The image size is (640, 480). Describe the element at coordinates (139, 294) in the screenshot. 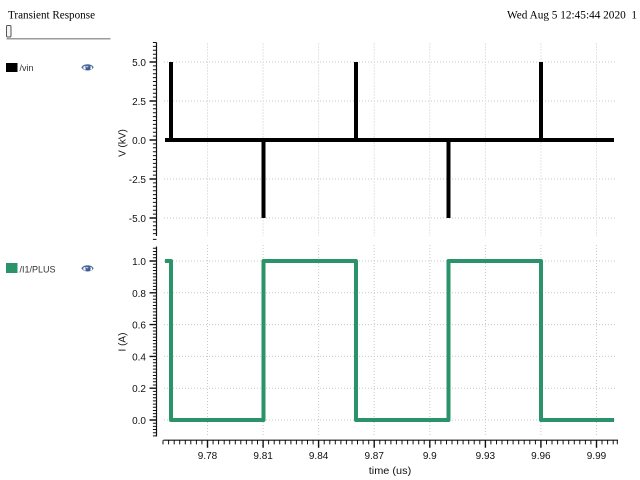

I see `svg-text: 0.8` at that location.